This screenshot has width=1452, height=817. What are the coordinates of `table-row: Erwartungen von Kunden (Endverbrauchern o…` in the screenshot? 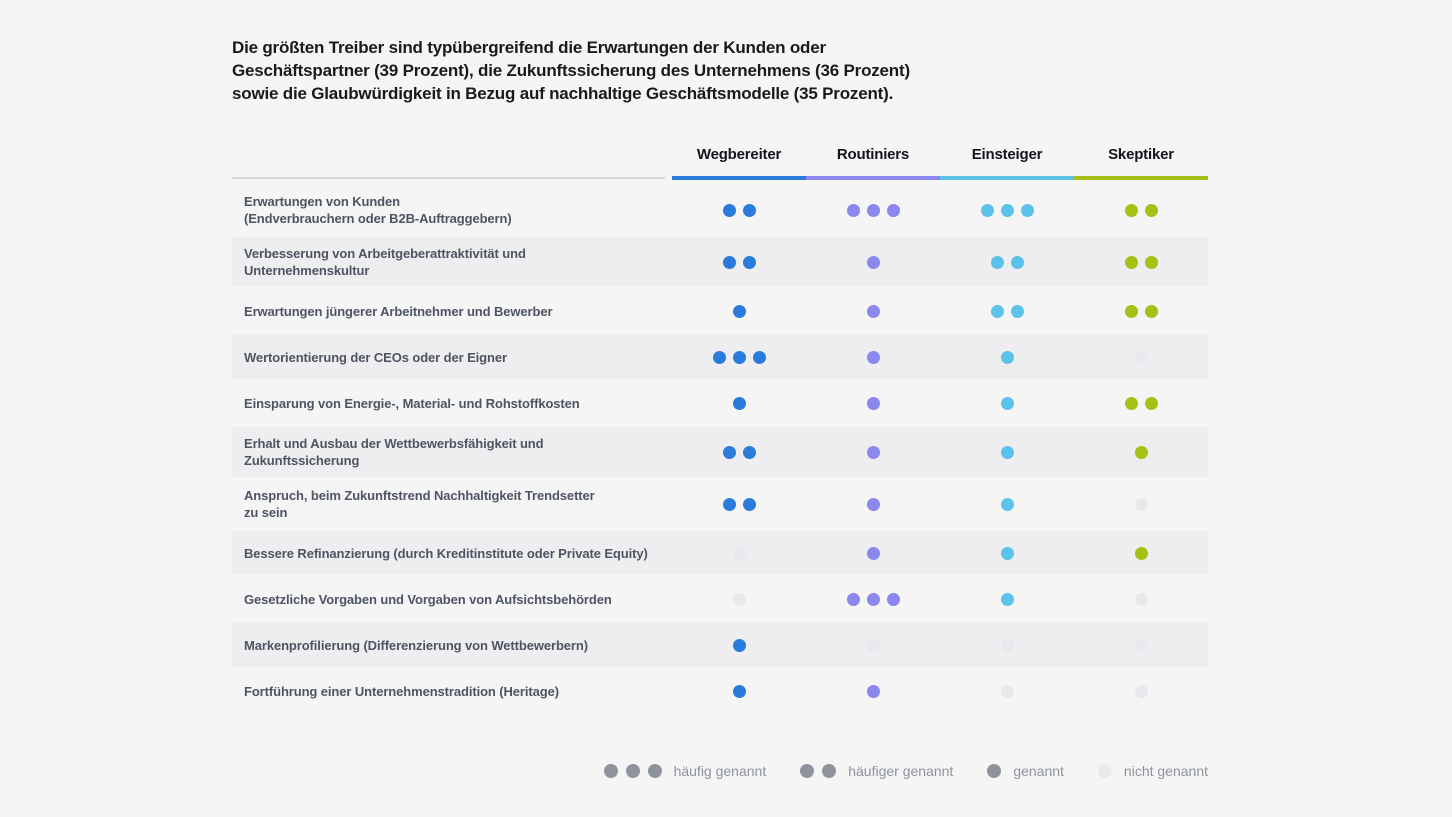 It's located at (720, 210).